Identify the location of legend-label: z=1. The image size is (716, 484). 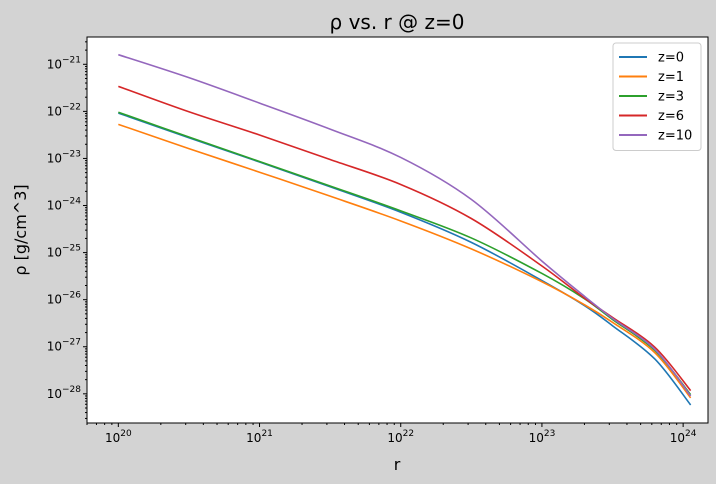
(671, 77).